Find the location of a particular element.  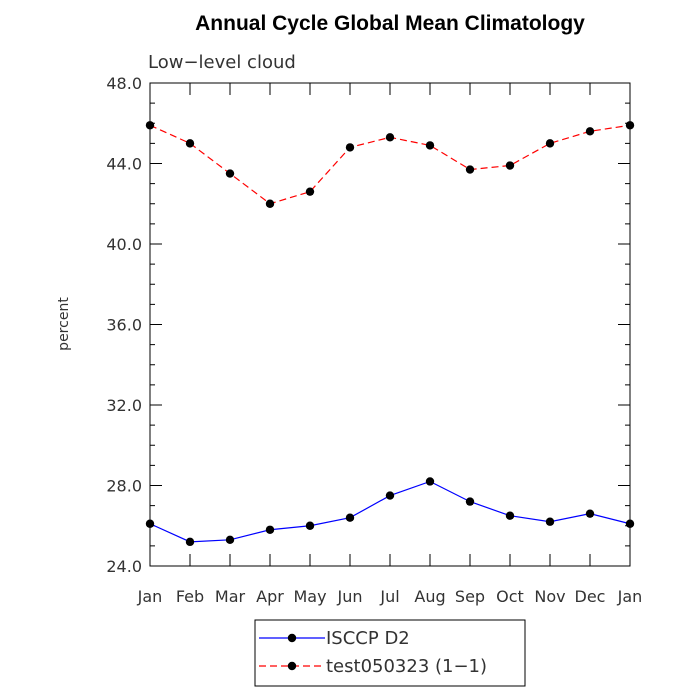

chart-title: Annual Cycle Global Mean Climatology is located at coordinates (390, 23).